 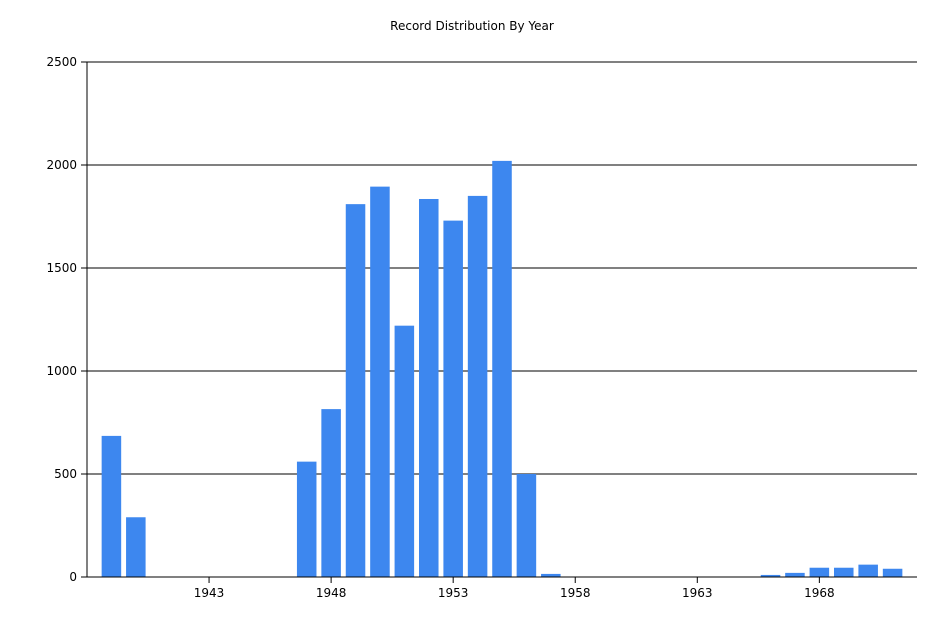 I want to click on bar-1955, so click(x=502, y=368).